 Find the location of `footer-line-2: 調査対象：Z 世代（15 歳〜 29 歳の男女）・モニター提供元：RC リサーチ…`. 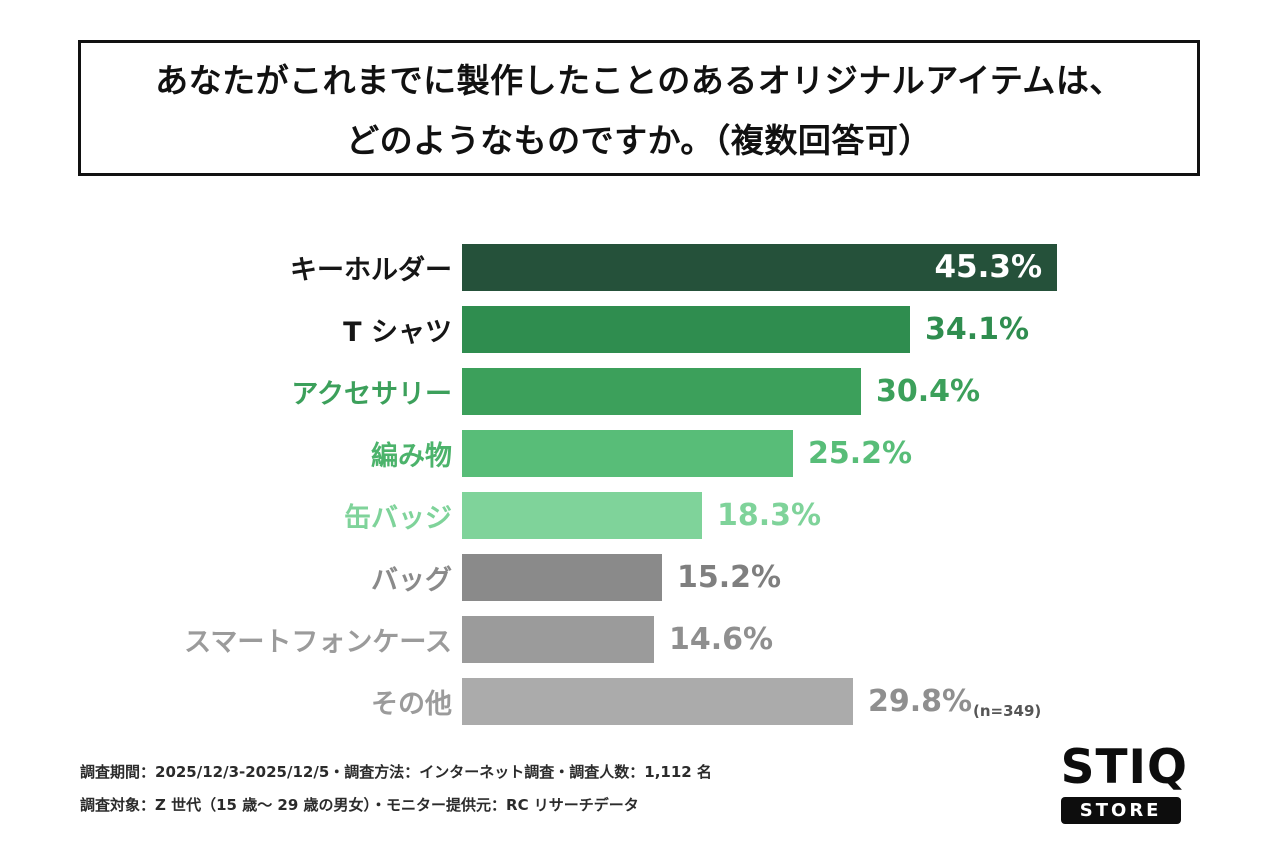

footer-line-2: 調査対象：Z 世代（15 歳〜 29 歳の男女）・モニター提供元：RC リサーチ… is located at coordinates (359, 805).